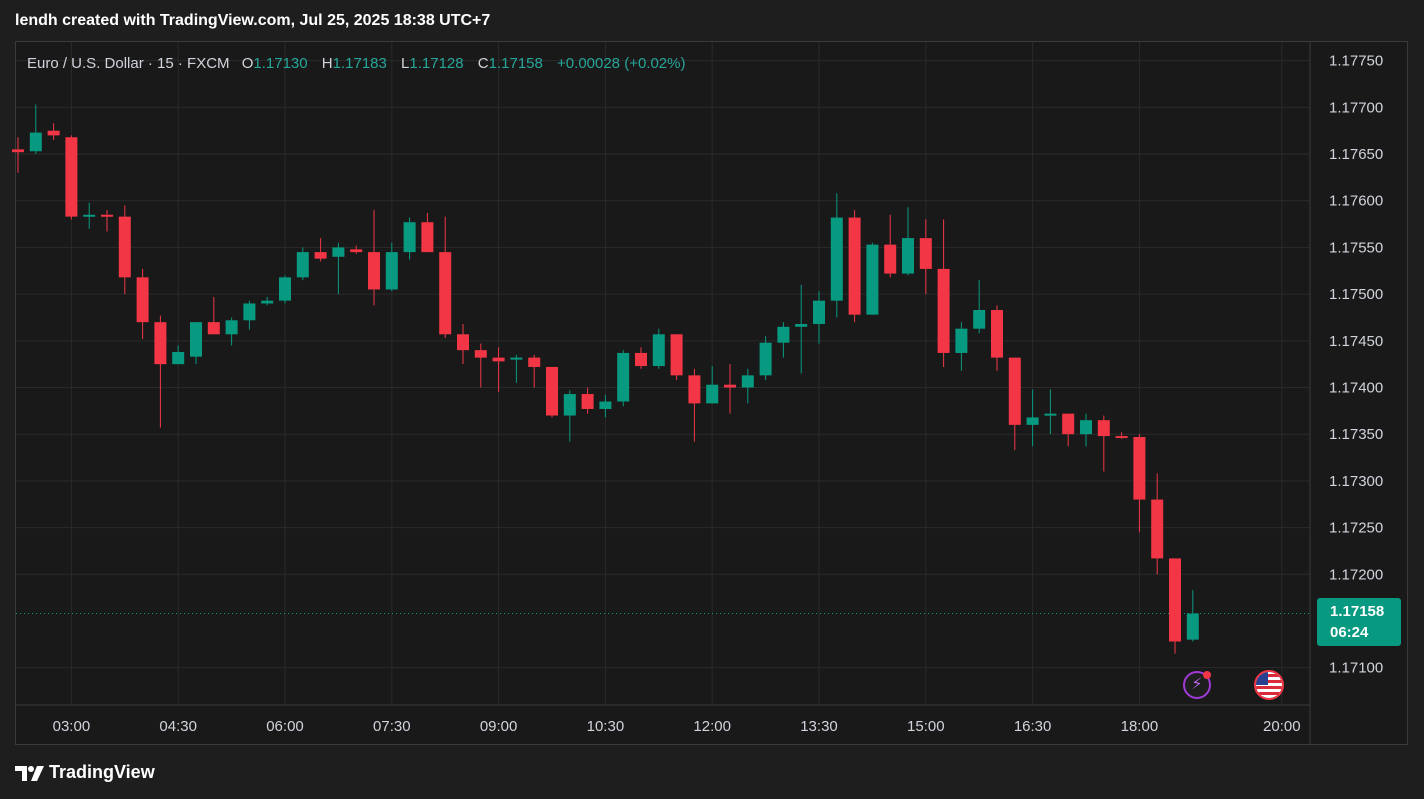  Describe the element at coordinates (483, 63) in the screenshot. I see `close-label: C` at that location.